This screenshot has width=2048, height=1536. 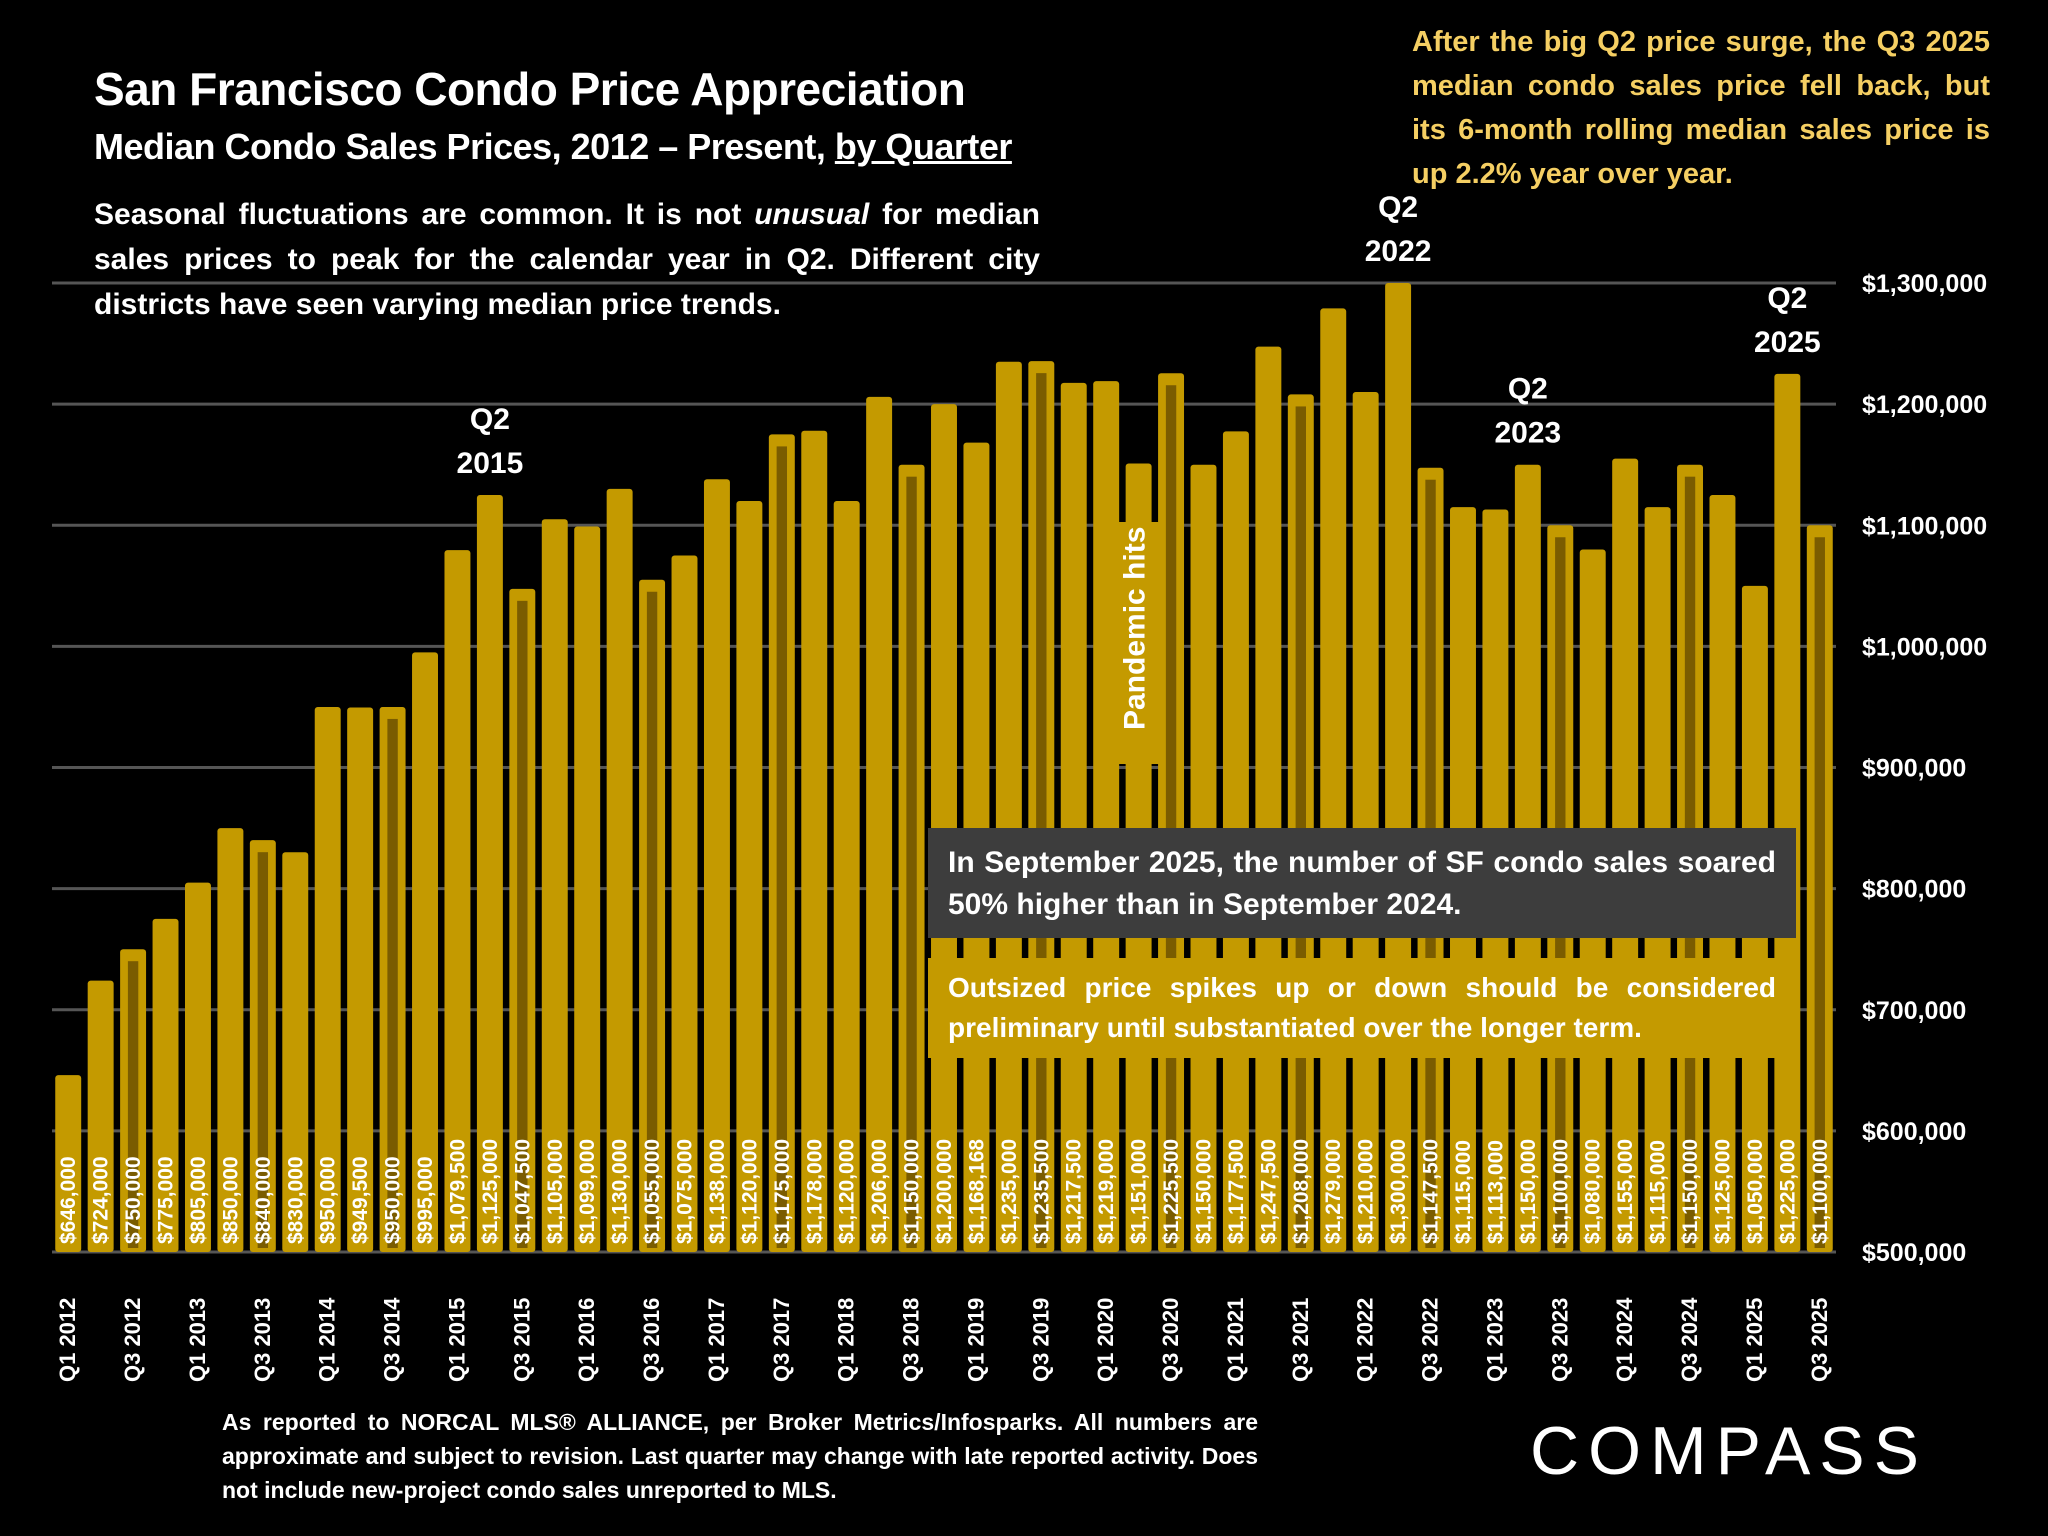 I want to click on x-tick-label: Q1 2013, so click(x=197, y=1340).